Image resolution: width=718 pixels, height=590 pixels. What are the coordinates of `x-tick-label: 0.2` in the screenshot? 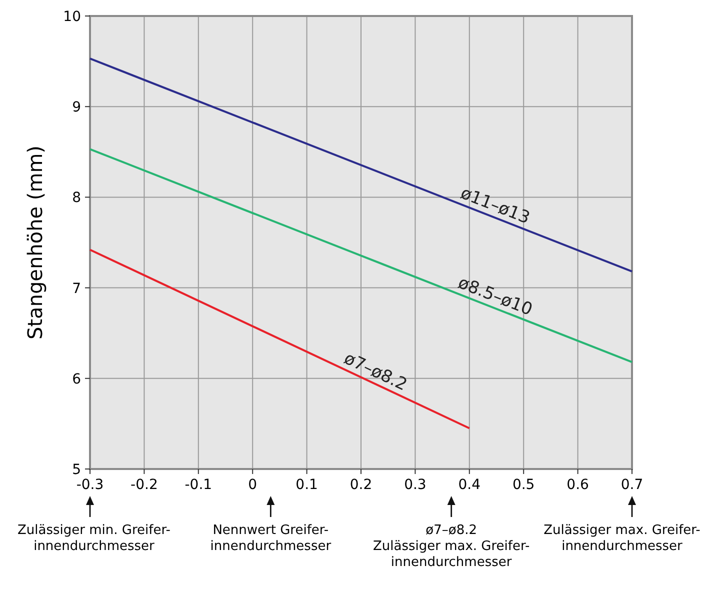 It's located at (361, 485).